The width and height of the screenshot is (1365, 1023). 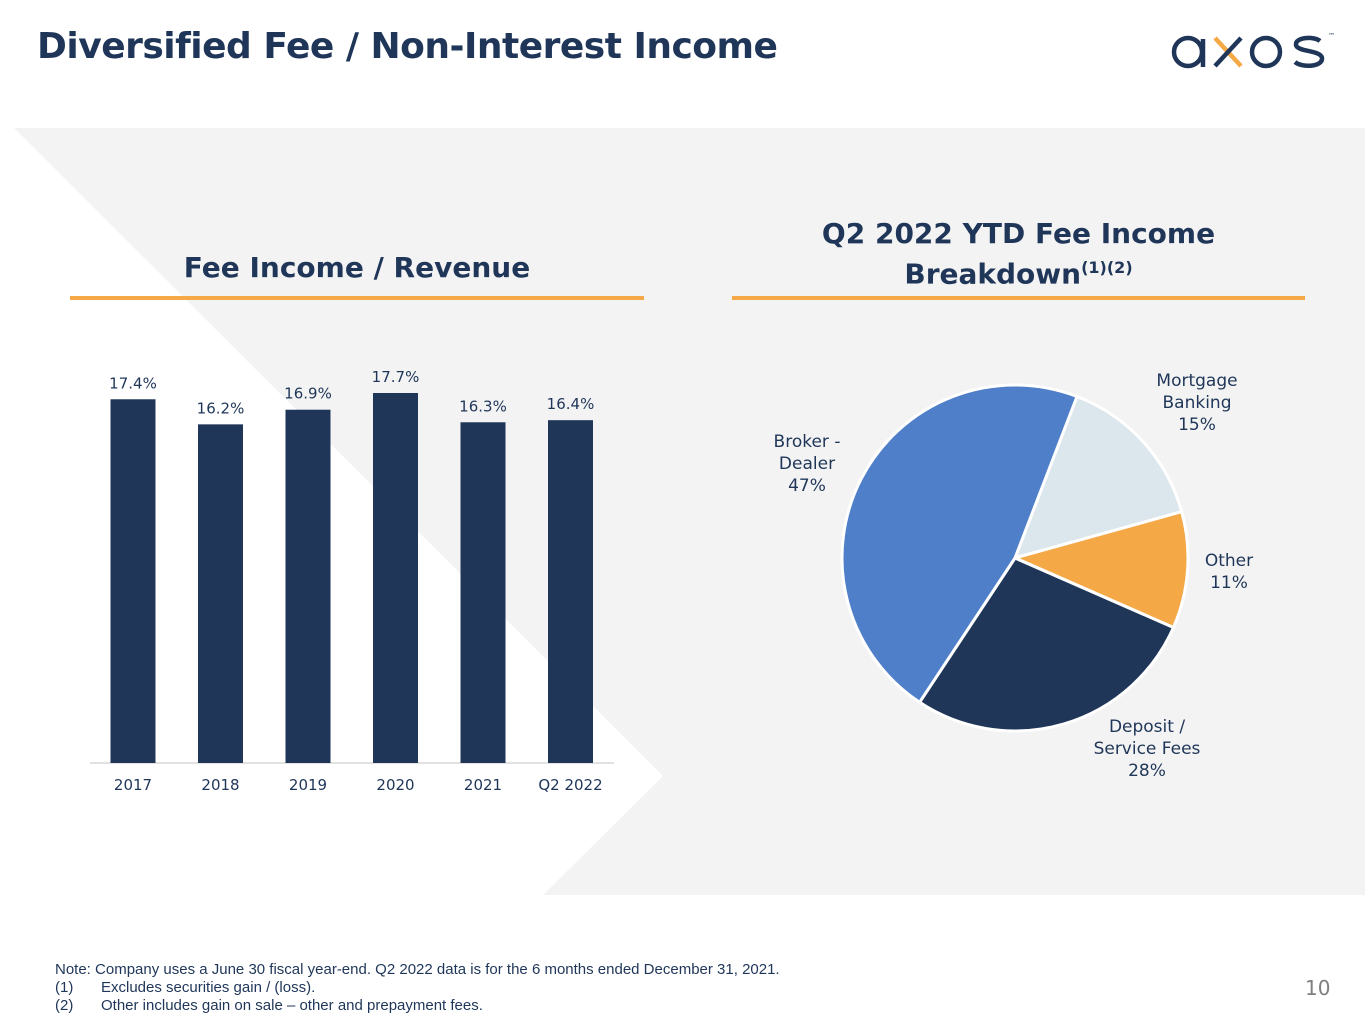 What do you see at coordinates (133, 383) in the screenshot?
I see `bar-value-label: 17.4%` at bounding box center [133, 383].